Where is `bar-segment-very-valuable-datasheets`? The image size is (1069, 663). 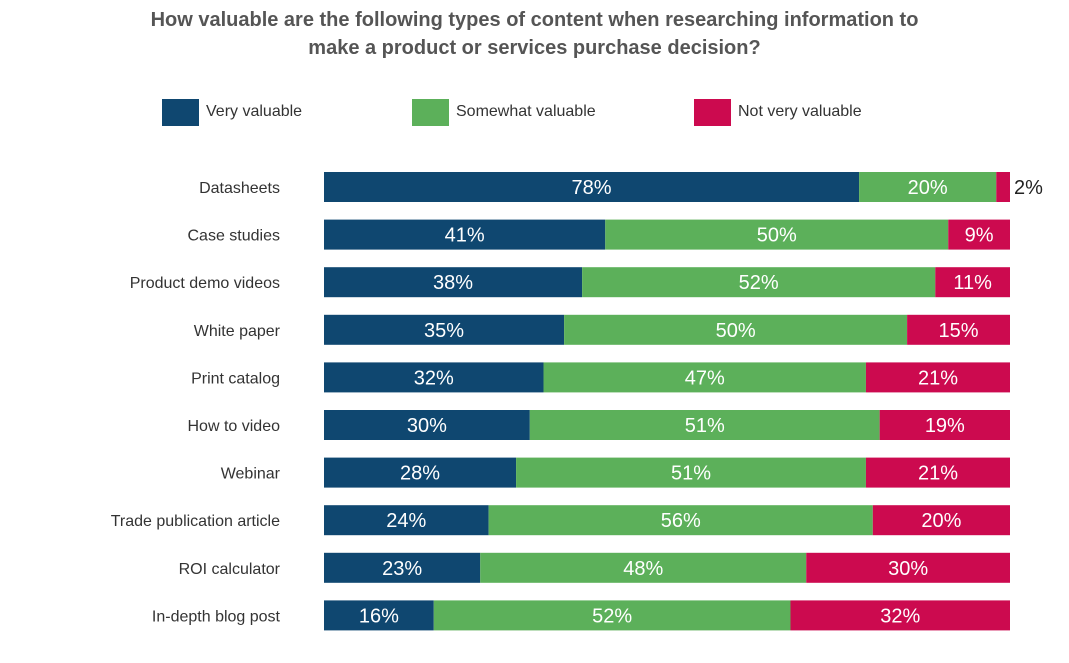 bar-segment-very-valuable-datasheets is located at coordinates (592, 187).